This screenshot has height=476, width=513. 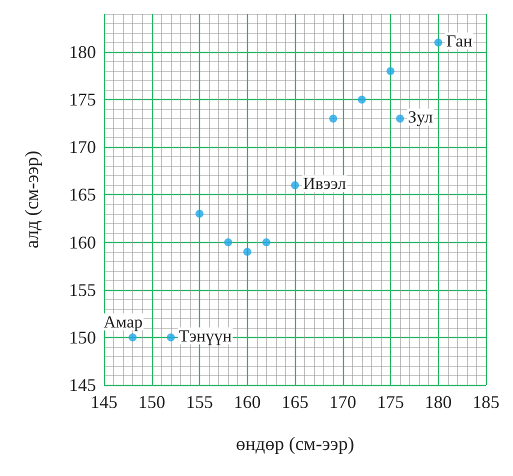 What do you see at coordinates (82, 290) in the screenshot?
I see `y-tick-label: 155` at bounding box center [82, 290].